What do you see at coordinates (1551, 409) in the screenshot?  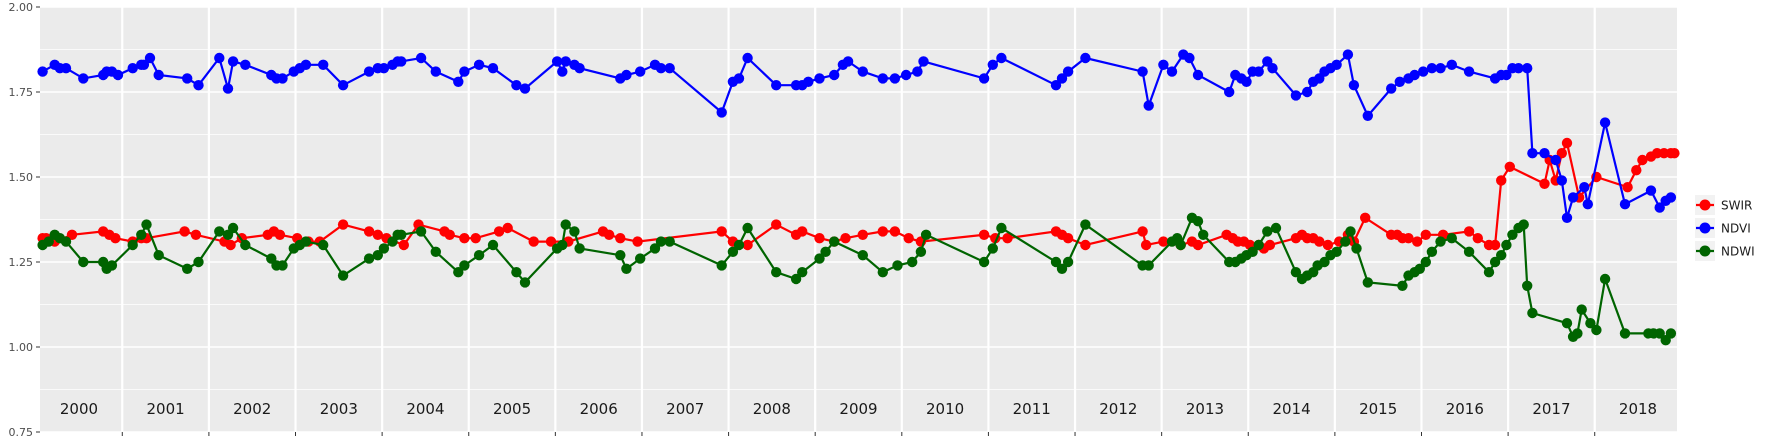 I see `year-label: 2017` at bounding box center [1551, 409].